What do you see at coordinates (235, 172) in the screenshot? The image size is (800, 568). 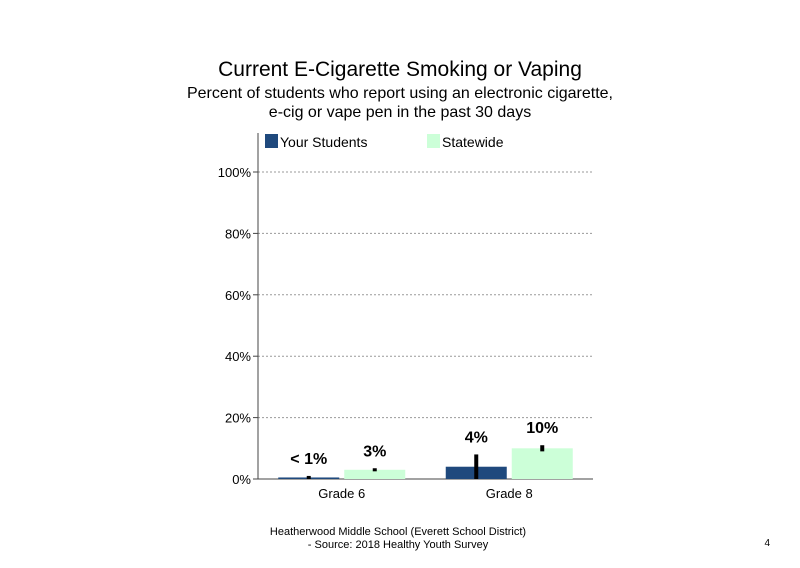 I see `y-tick-label: 100%` at bounding box center [235, 172].